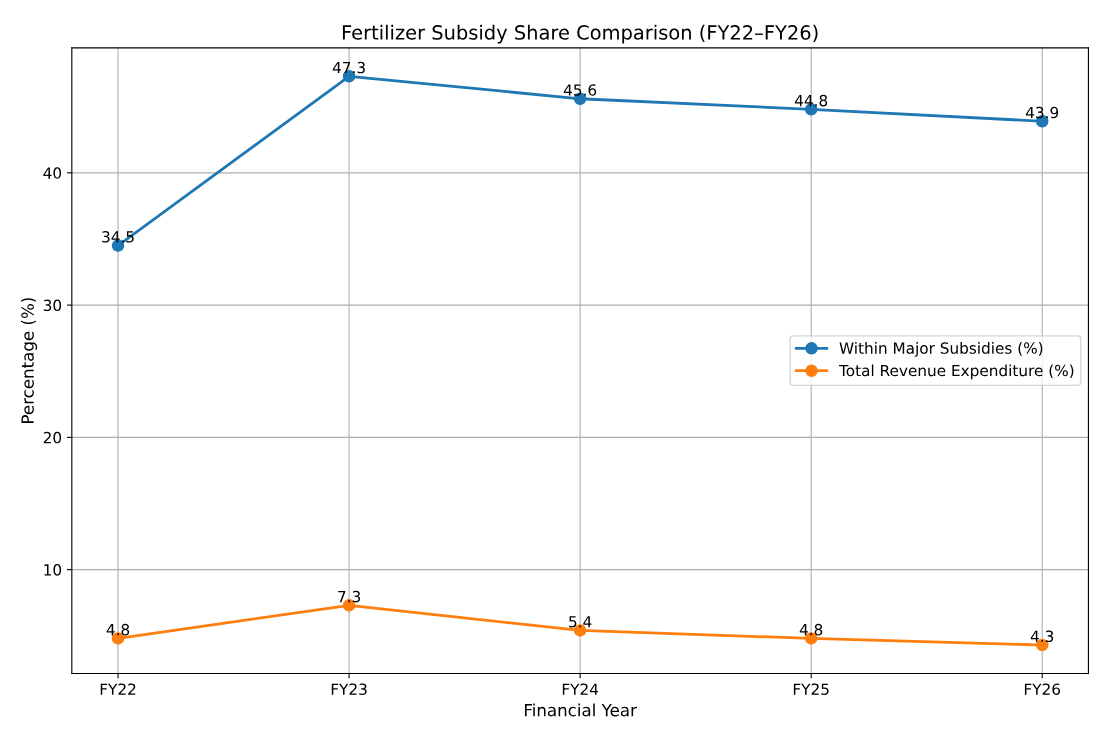 Image resolution: width=1105 pixels, height=736 pixels. What do you see at coordinates (348, 67) in the screenshot?
I see `data-label: 47.3` at bounding box center [348, 67].